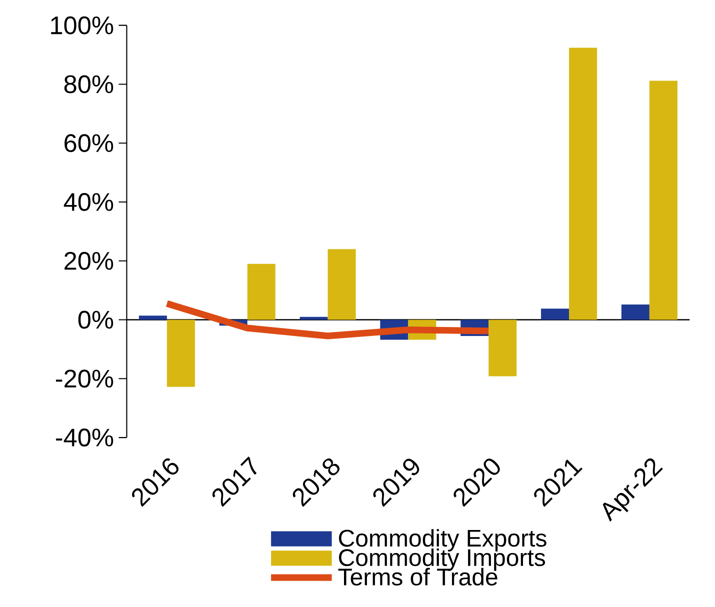 This screenshot has height=607, width=715. I want to click on y-tick-label: 60%, so click(89, 143).